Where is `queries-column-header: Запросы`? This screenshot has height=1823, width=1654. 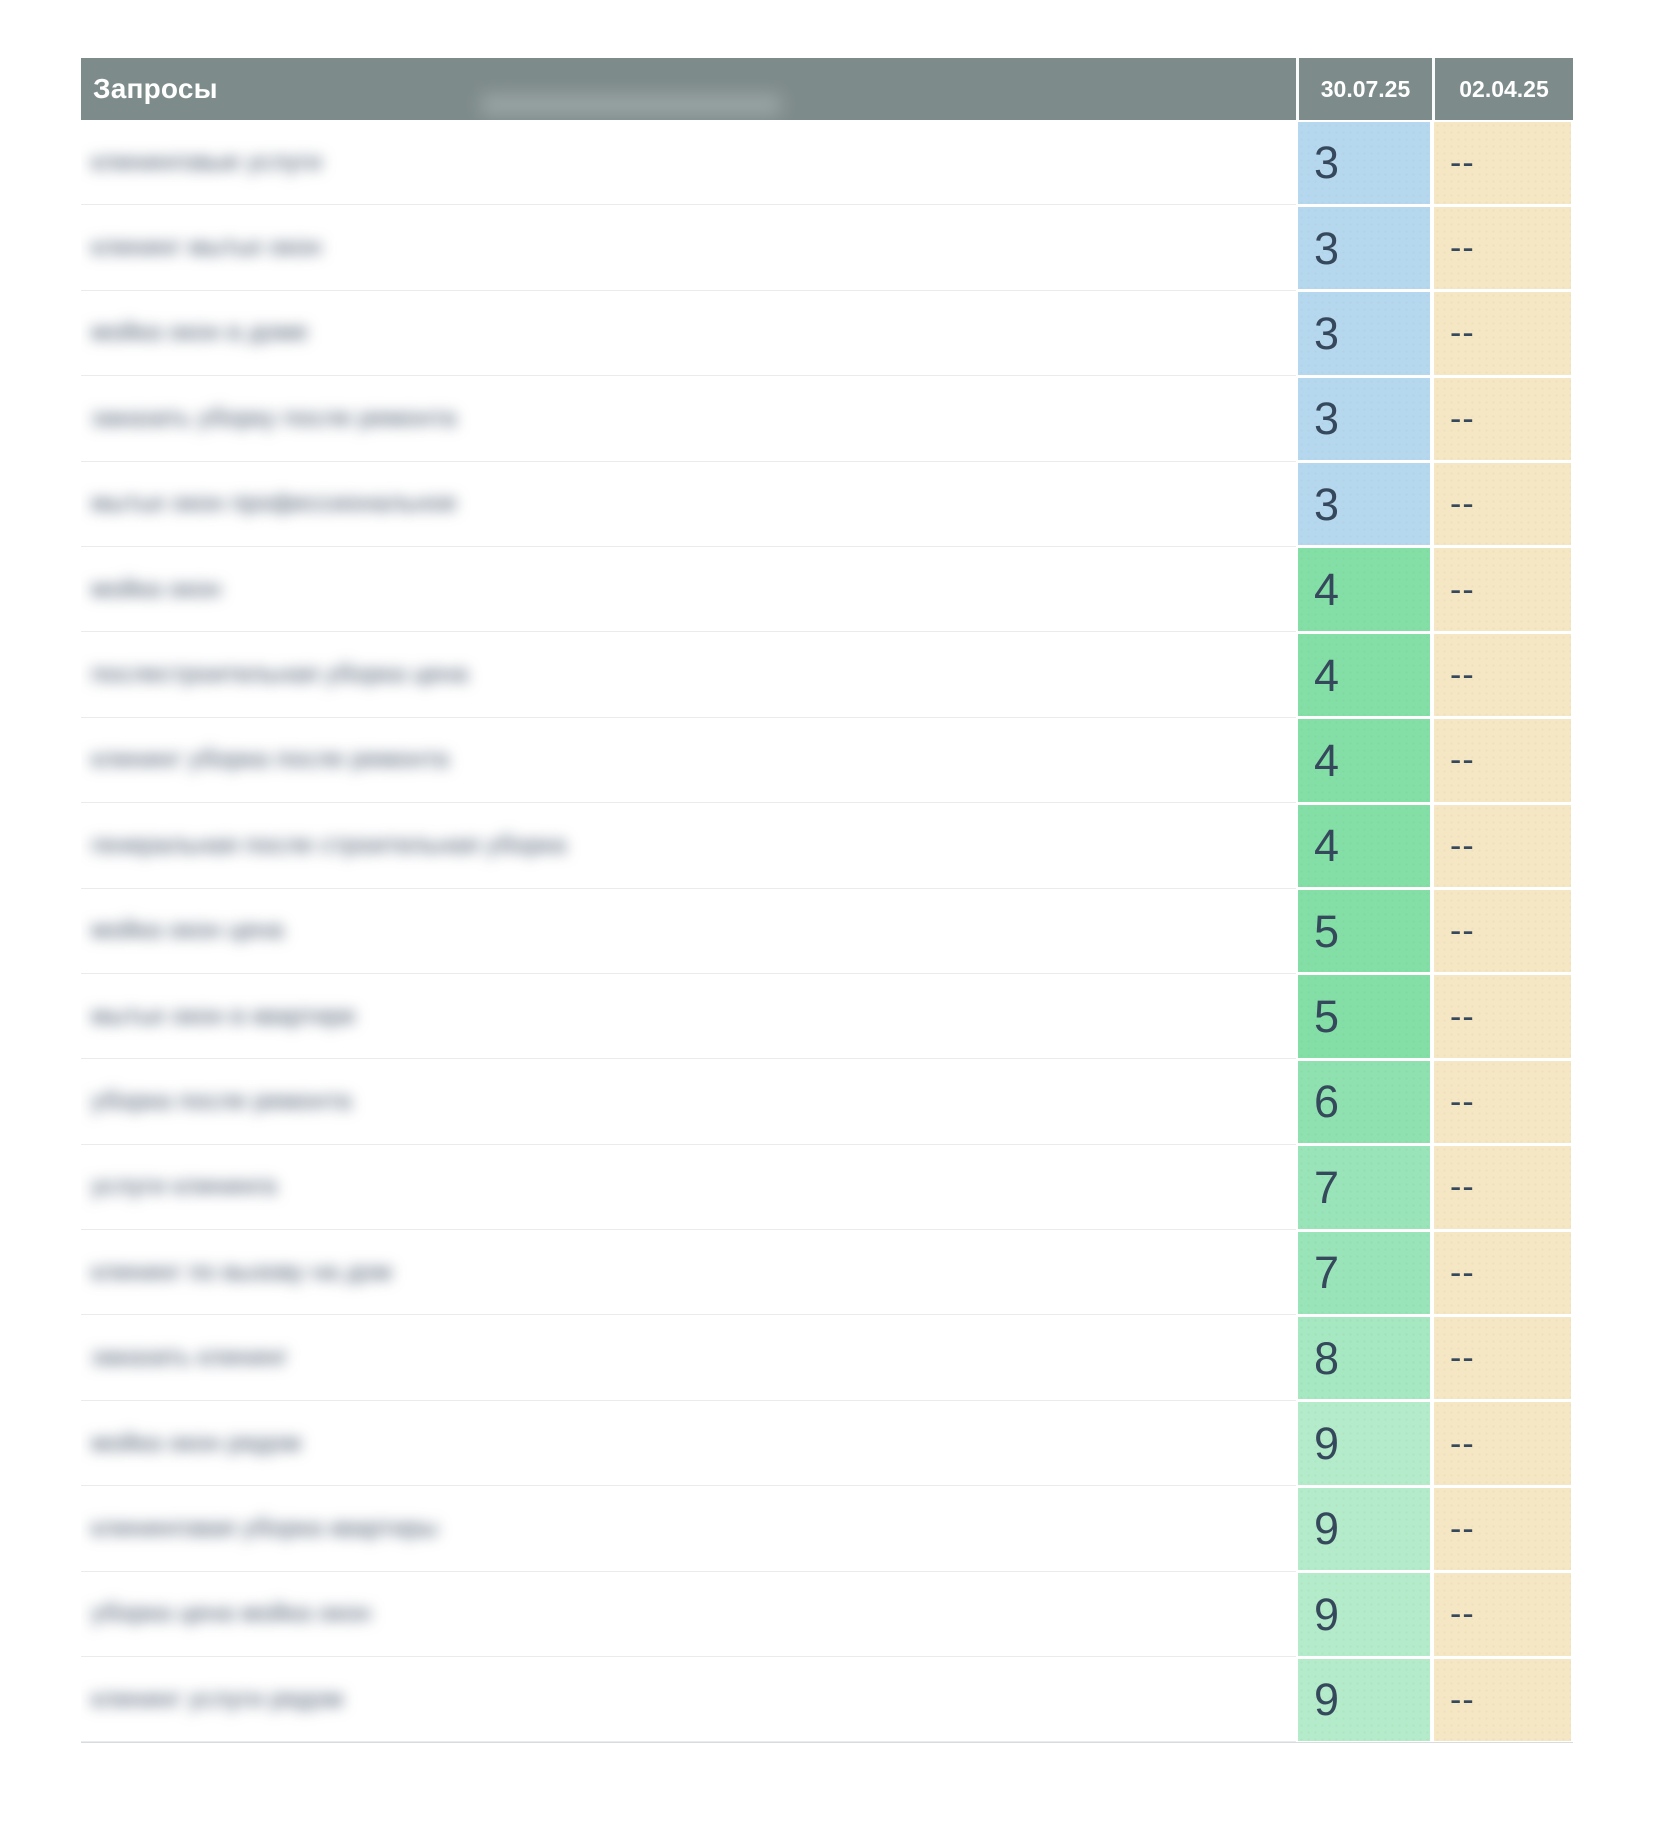
queries-column-header: Запросы is located at coordinates (688, 89).